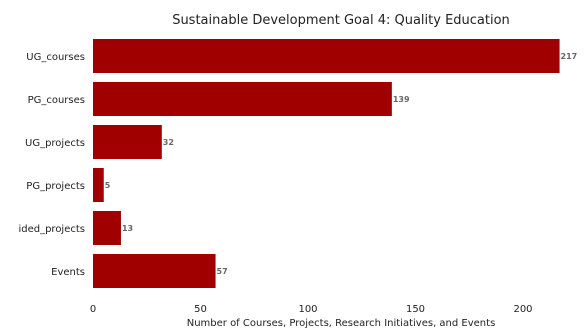  What do you see at coordinates (55, 143) in the screenshot?
I see `category-label: UG_projects` at bounding box center [55, 143].